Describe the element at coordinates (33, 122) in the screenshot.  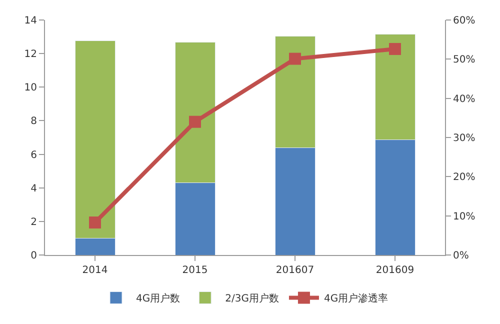
I see `y-tick-label: 8` at that location.